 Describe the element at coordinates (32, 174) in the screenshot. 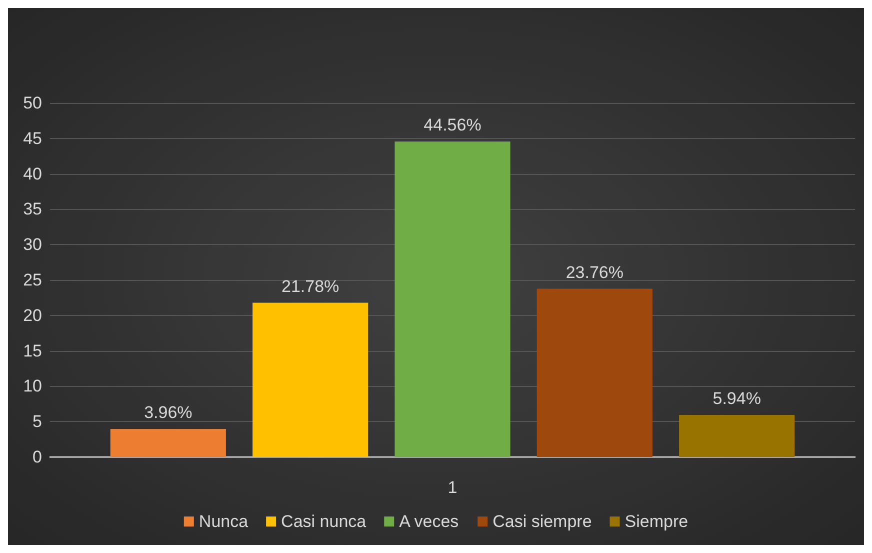

I see `y-tick-label: 40` at that location.